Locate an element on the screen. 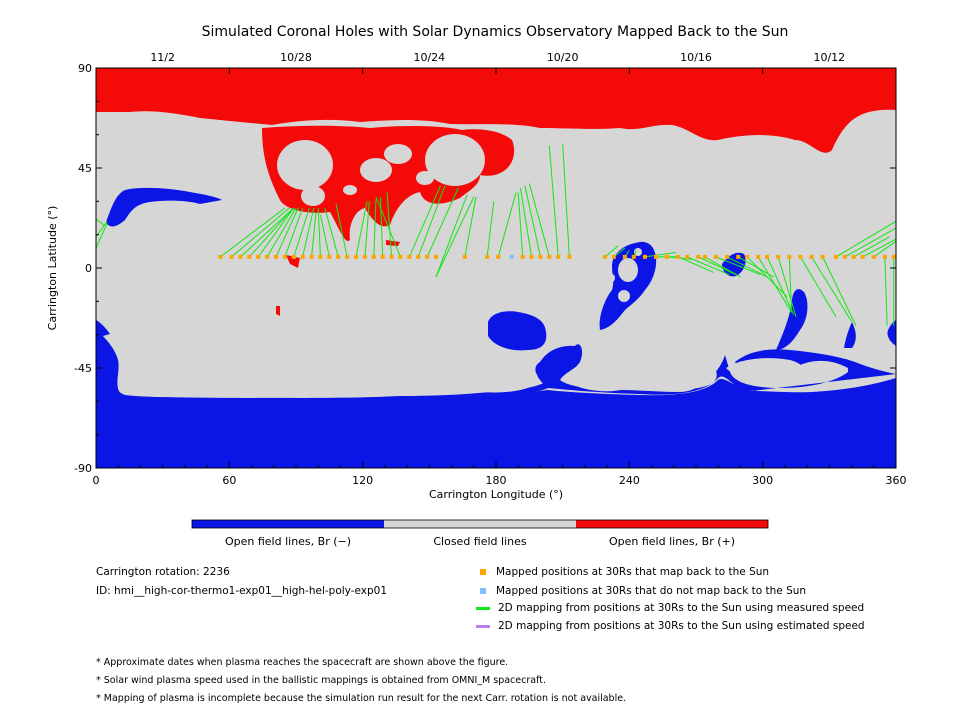  not-mapped-point is located at coordinates (511, 256).